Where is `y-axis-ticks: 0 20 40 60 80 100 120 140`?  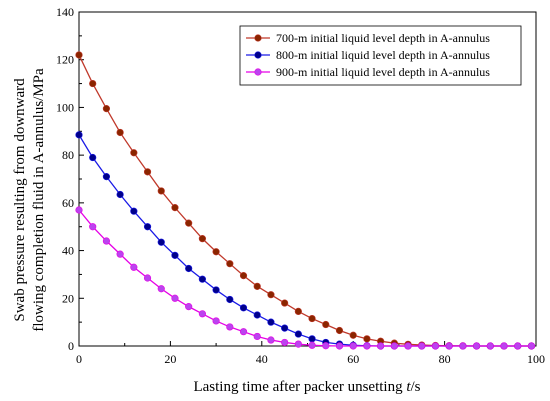
y-axis-ticks: 0 20 40 60 80 100 120 140 is located at coordinates (70, 179).